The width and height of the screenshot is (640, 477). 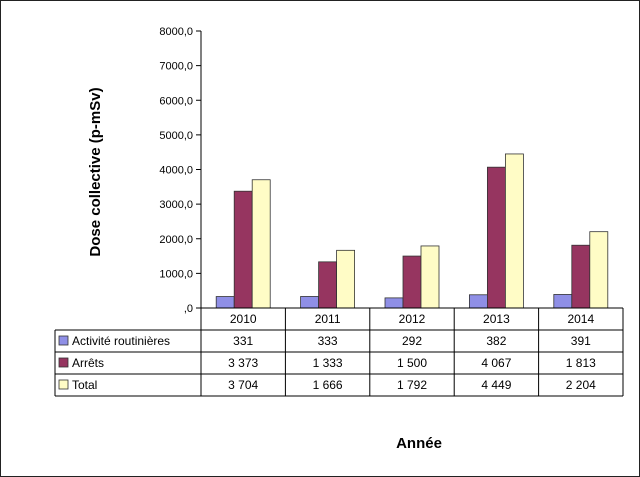 I want to click on data-label: 1 500, so click(x=412, y=363).